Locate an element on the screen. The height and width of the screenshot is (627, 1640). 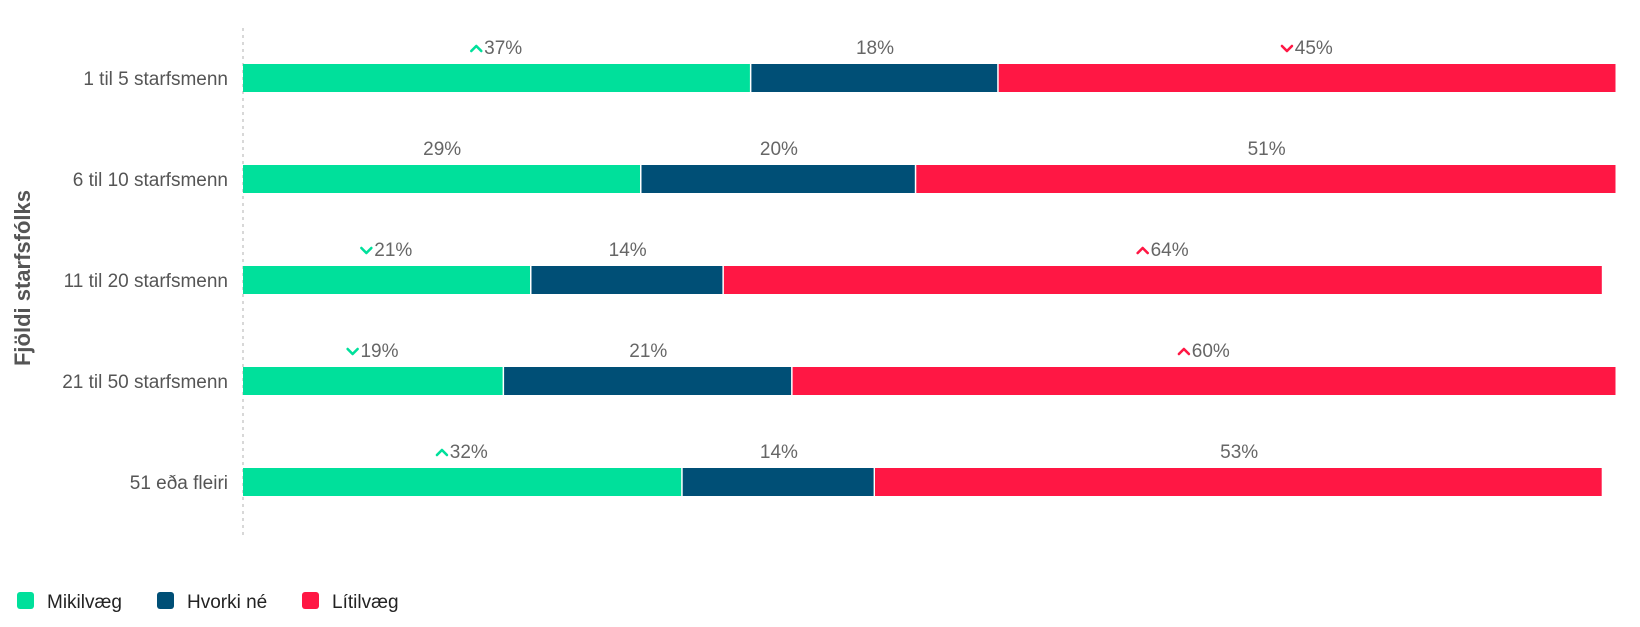
legend-label: Mikilvæg is located at coordinates (84, 602).